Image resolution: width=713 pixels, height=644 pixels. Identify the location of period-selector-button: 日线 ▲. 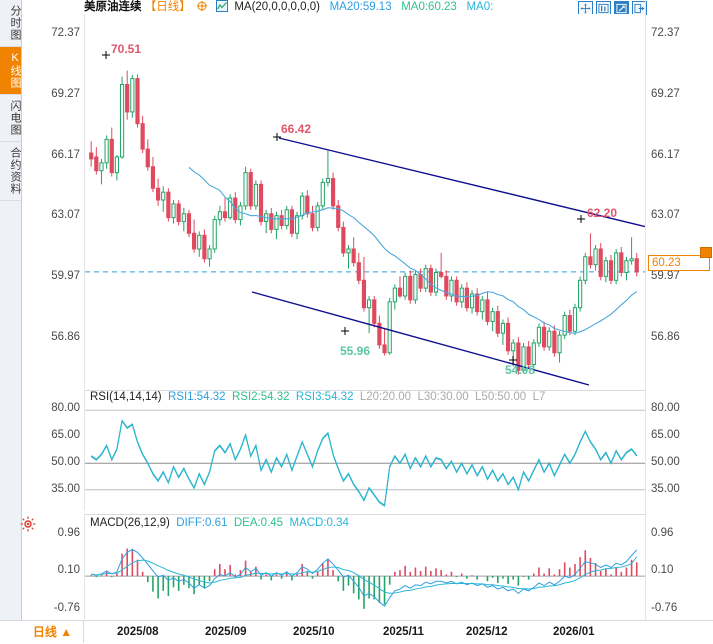
(53, 632).